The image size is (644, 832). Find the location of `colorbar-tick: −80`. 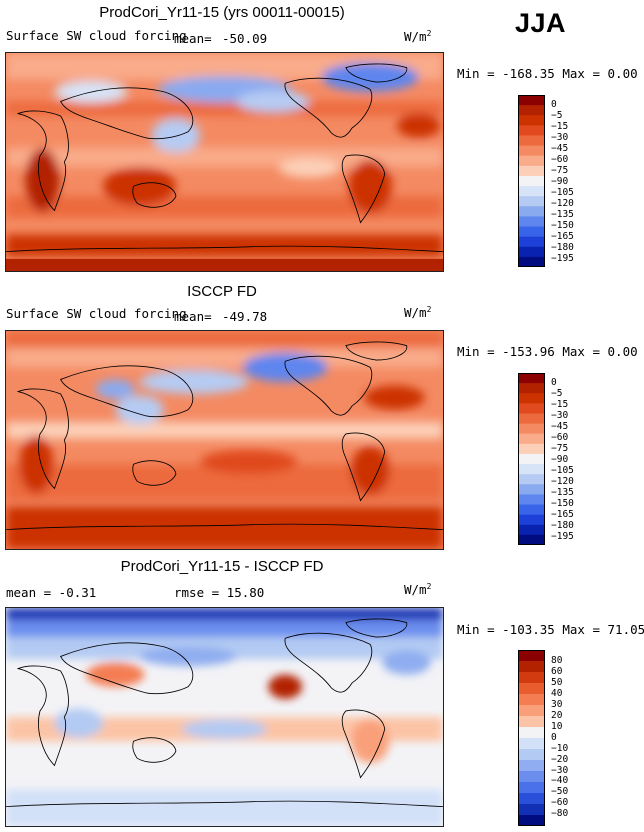

colorbar-tick: −80 is located at coordinates (560, 814).